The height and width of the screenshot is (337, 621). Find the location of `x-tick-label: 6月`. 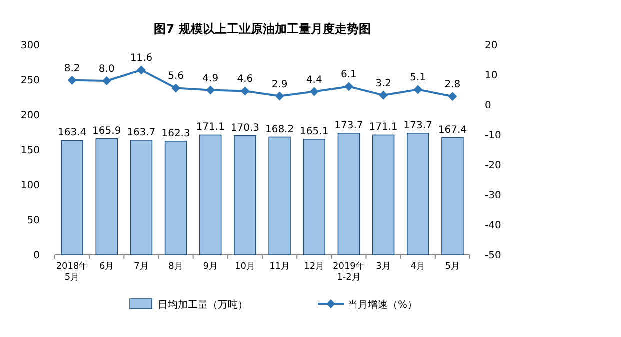

x-tick-label: 6月 is located at coordinates (107, 267).